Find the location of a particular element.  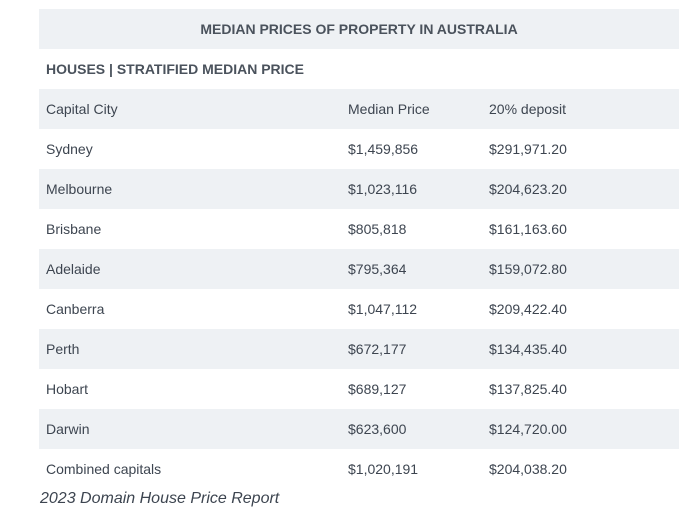

deposit-cell: $134,435.40 is located at coordinates (581, 349).